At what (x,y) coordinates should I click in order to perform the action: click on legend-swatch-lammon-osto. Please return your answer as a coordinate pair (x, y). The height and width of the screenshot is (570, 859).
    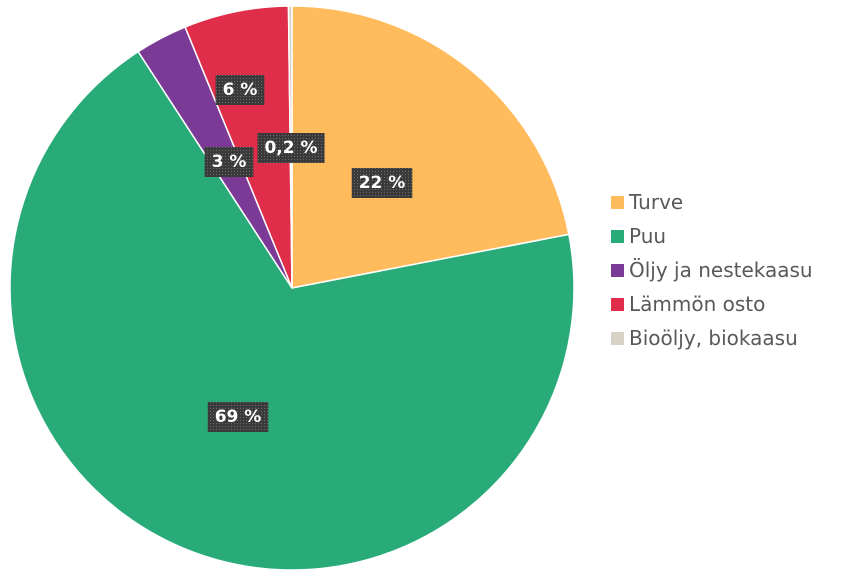
    Looking at the image, I should click on (617, 304).